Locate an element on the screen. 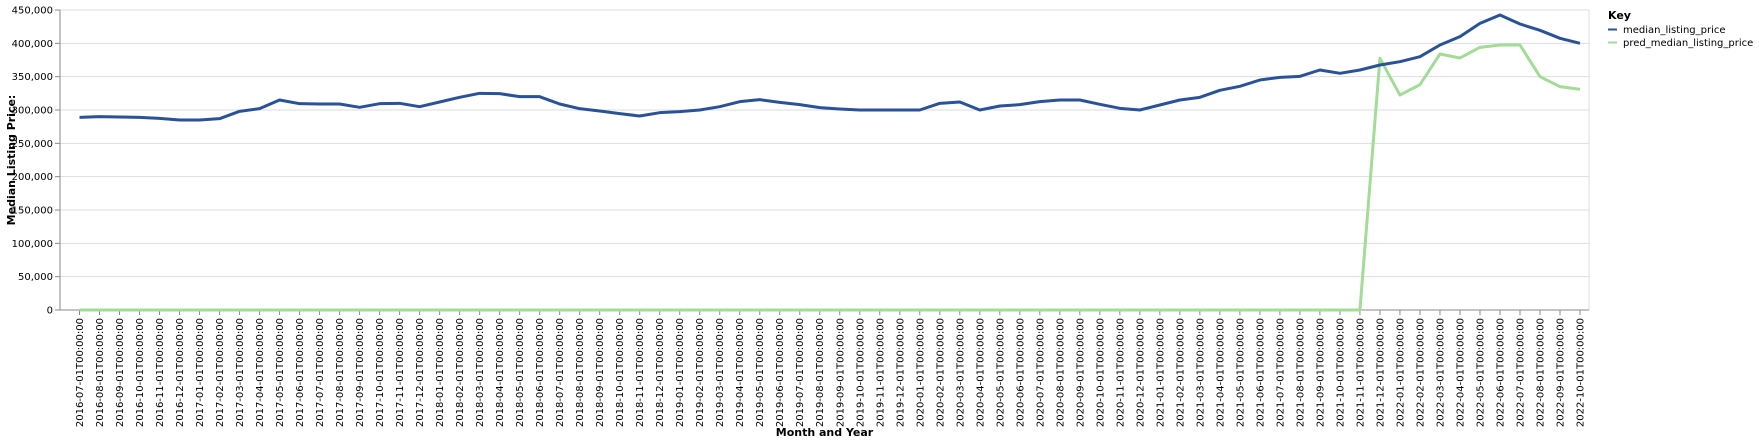 The width and height of the screenshot is (1759, 447). x-tick-label: 2022-09-01T00:00:00 is located at coordinates (1560, 372).